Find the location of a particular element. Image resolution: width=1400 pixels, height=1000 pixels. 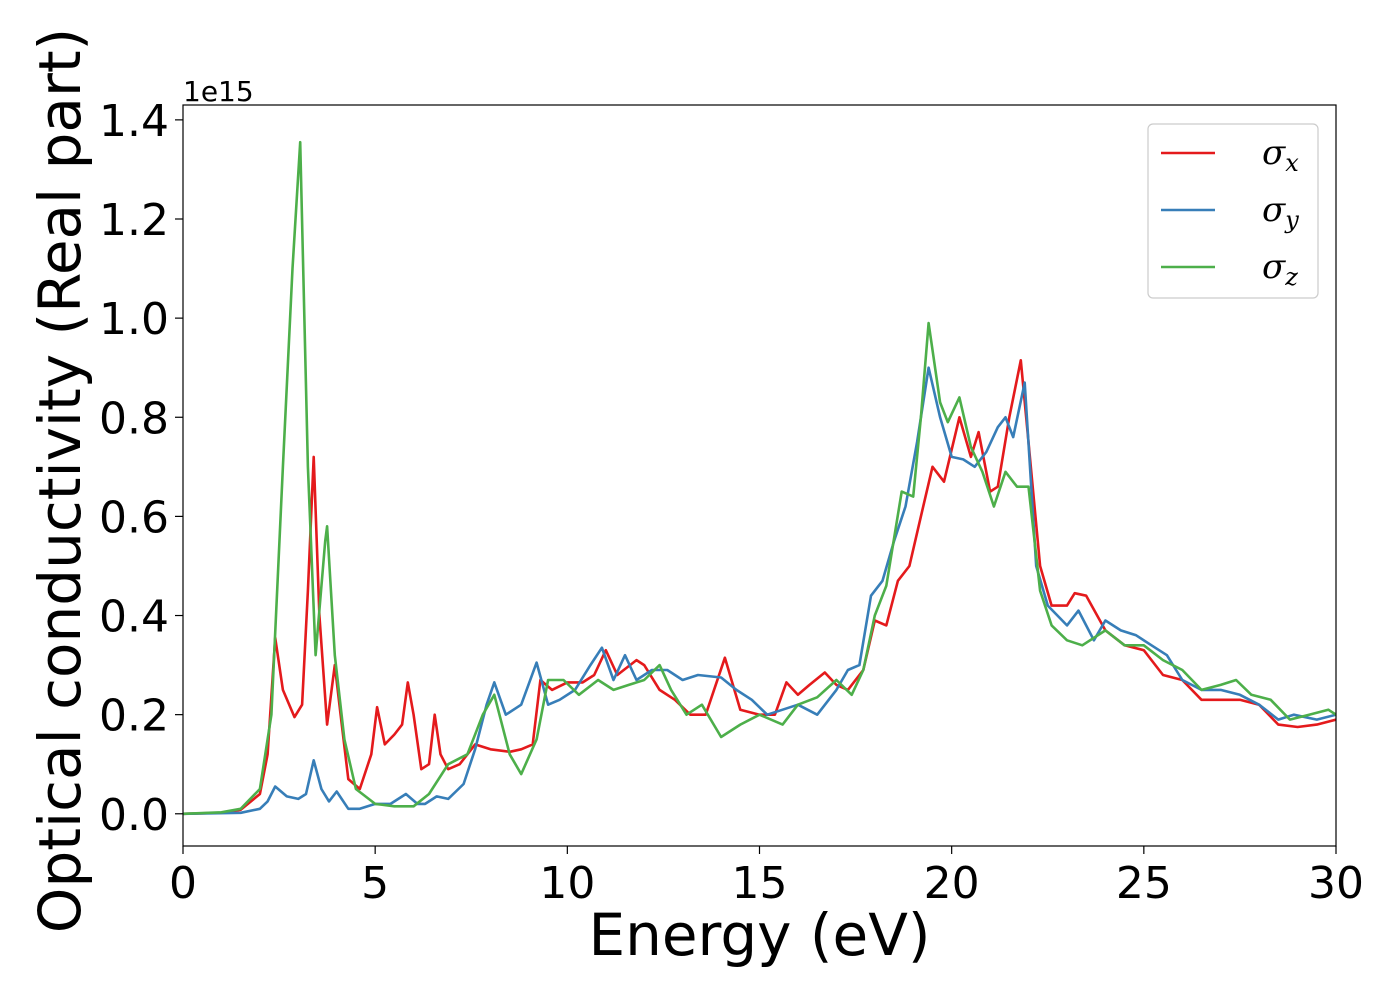

x-tick-label: 10 is located at coordinates (567, 883).